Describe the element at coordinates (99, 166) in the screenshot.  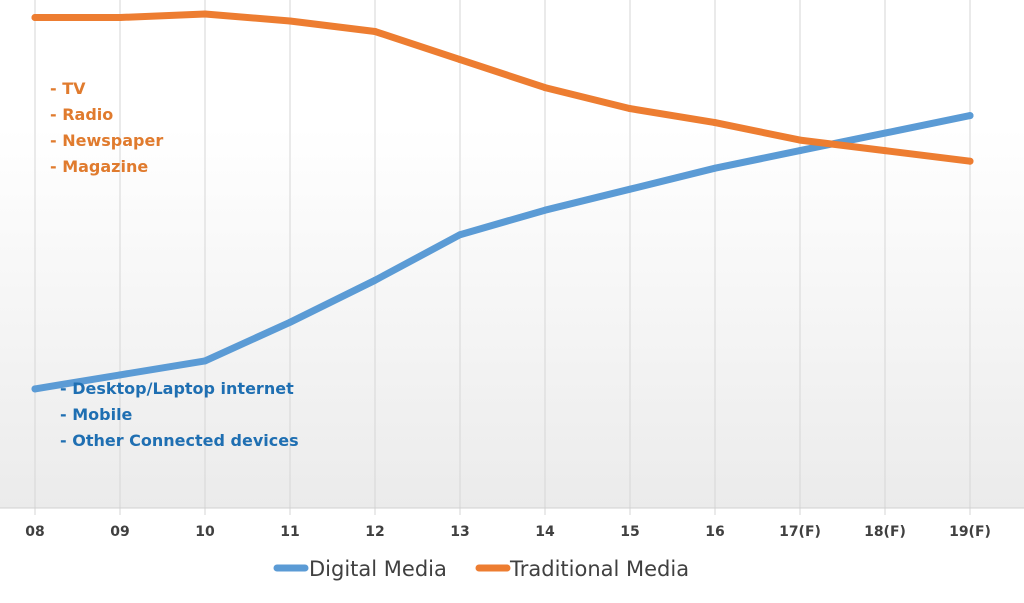
I see `annotation-magazine: - Magazine` at that location.